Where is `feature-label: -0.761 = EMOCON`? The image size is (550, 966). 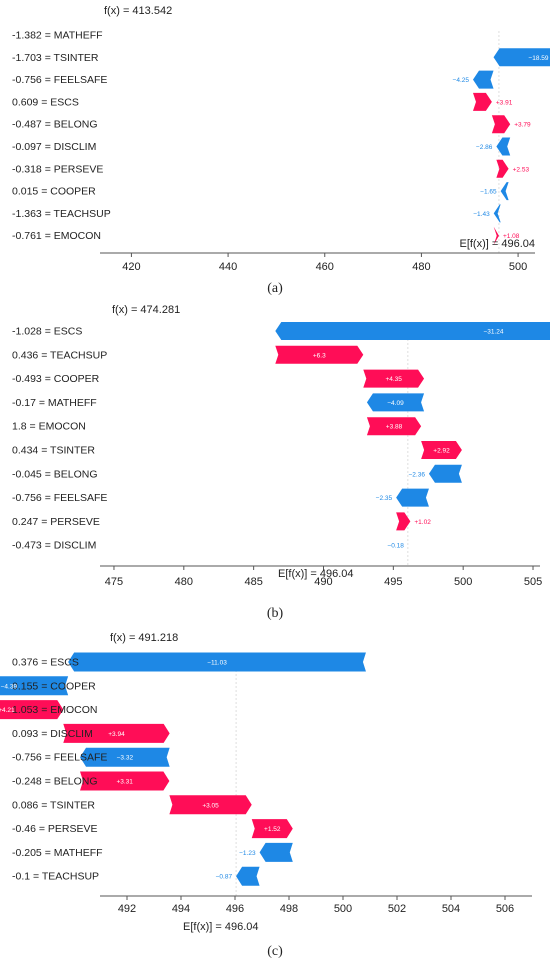 feature-label: -0.761 = EMOCON is located at coordinates (56, 236).